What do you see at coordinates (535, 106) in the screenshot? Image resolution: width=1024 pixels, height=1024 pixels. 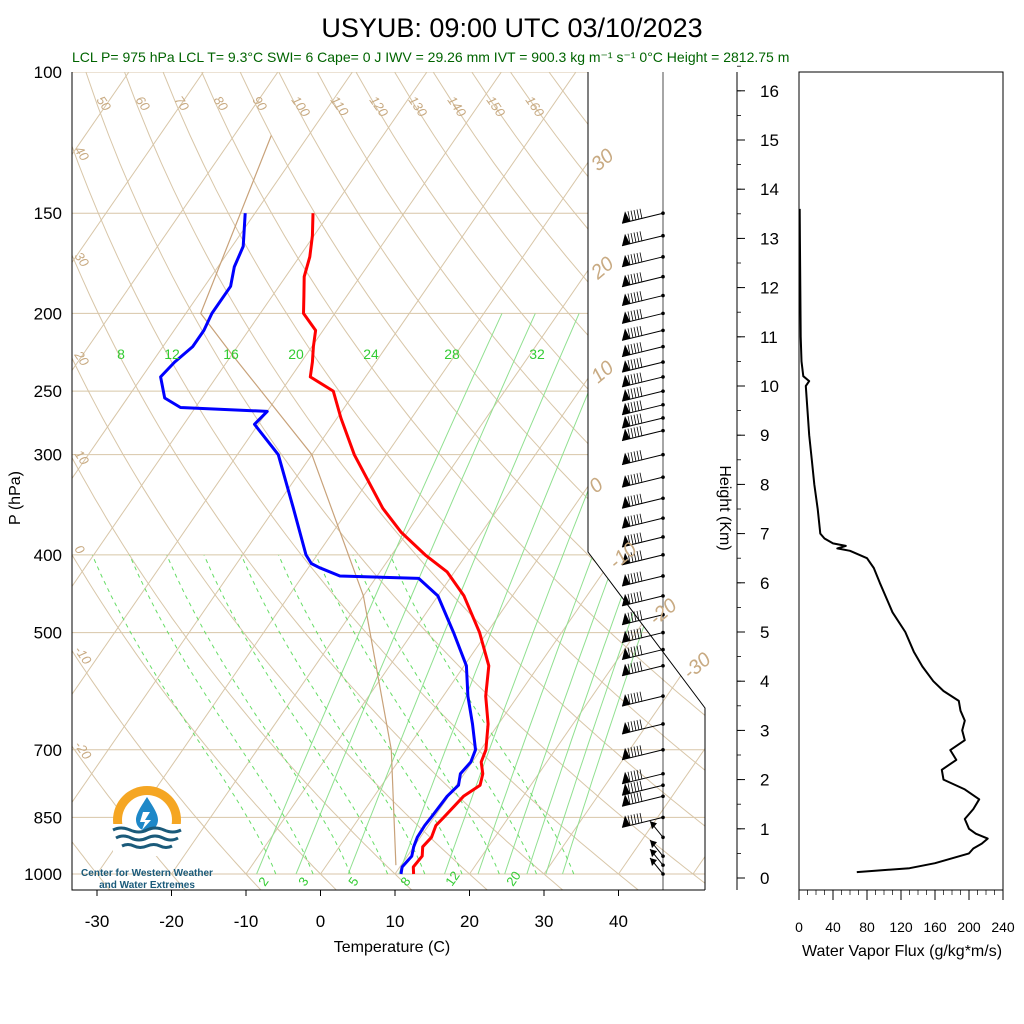 I see `dry-adiabat-label: 160` at bounding box center [535, 106].